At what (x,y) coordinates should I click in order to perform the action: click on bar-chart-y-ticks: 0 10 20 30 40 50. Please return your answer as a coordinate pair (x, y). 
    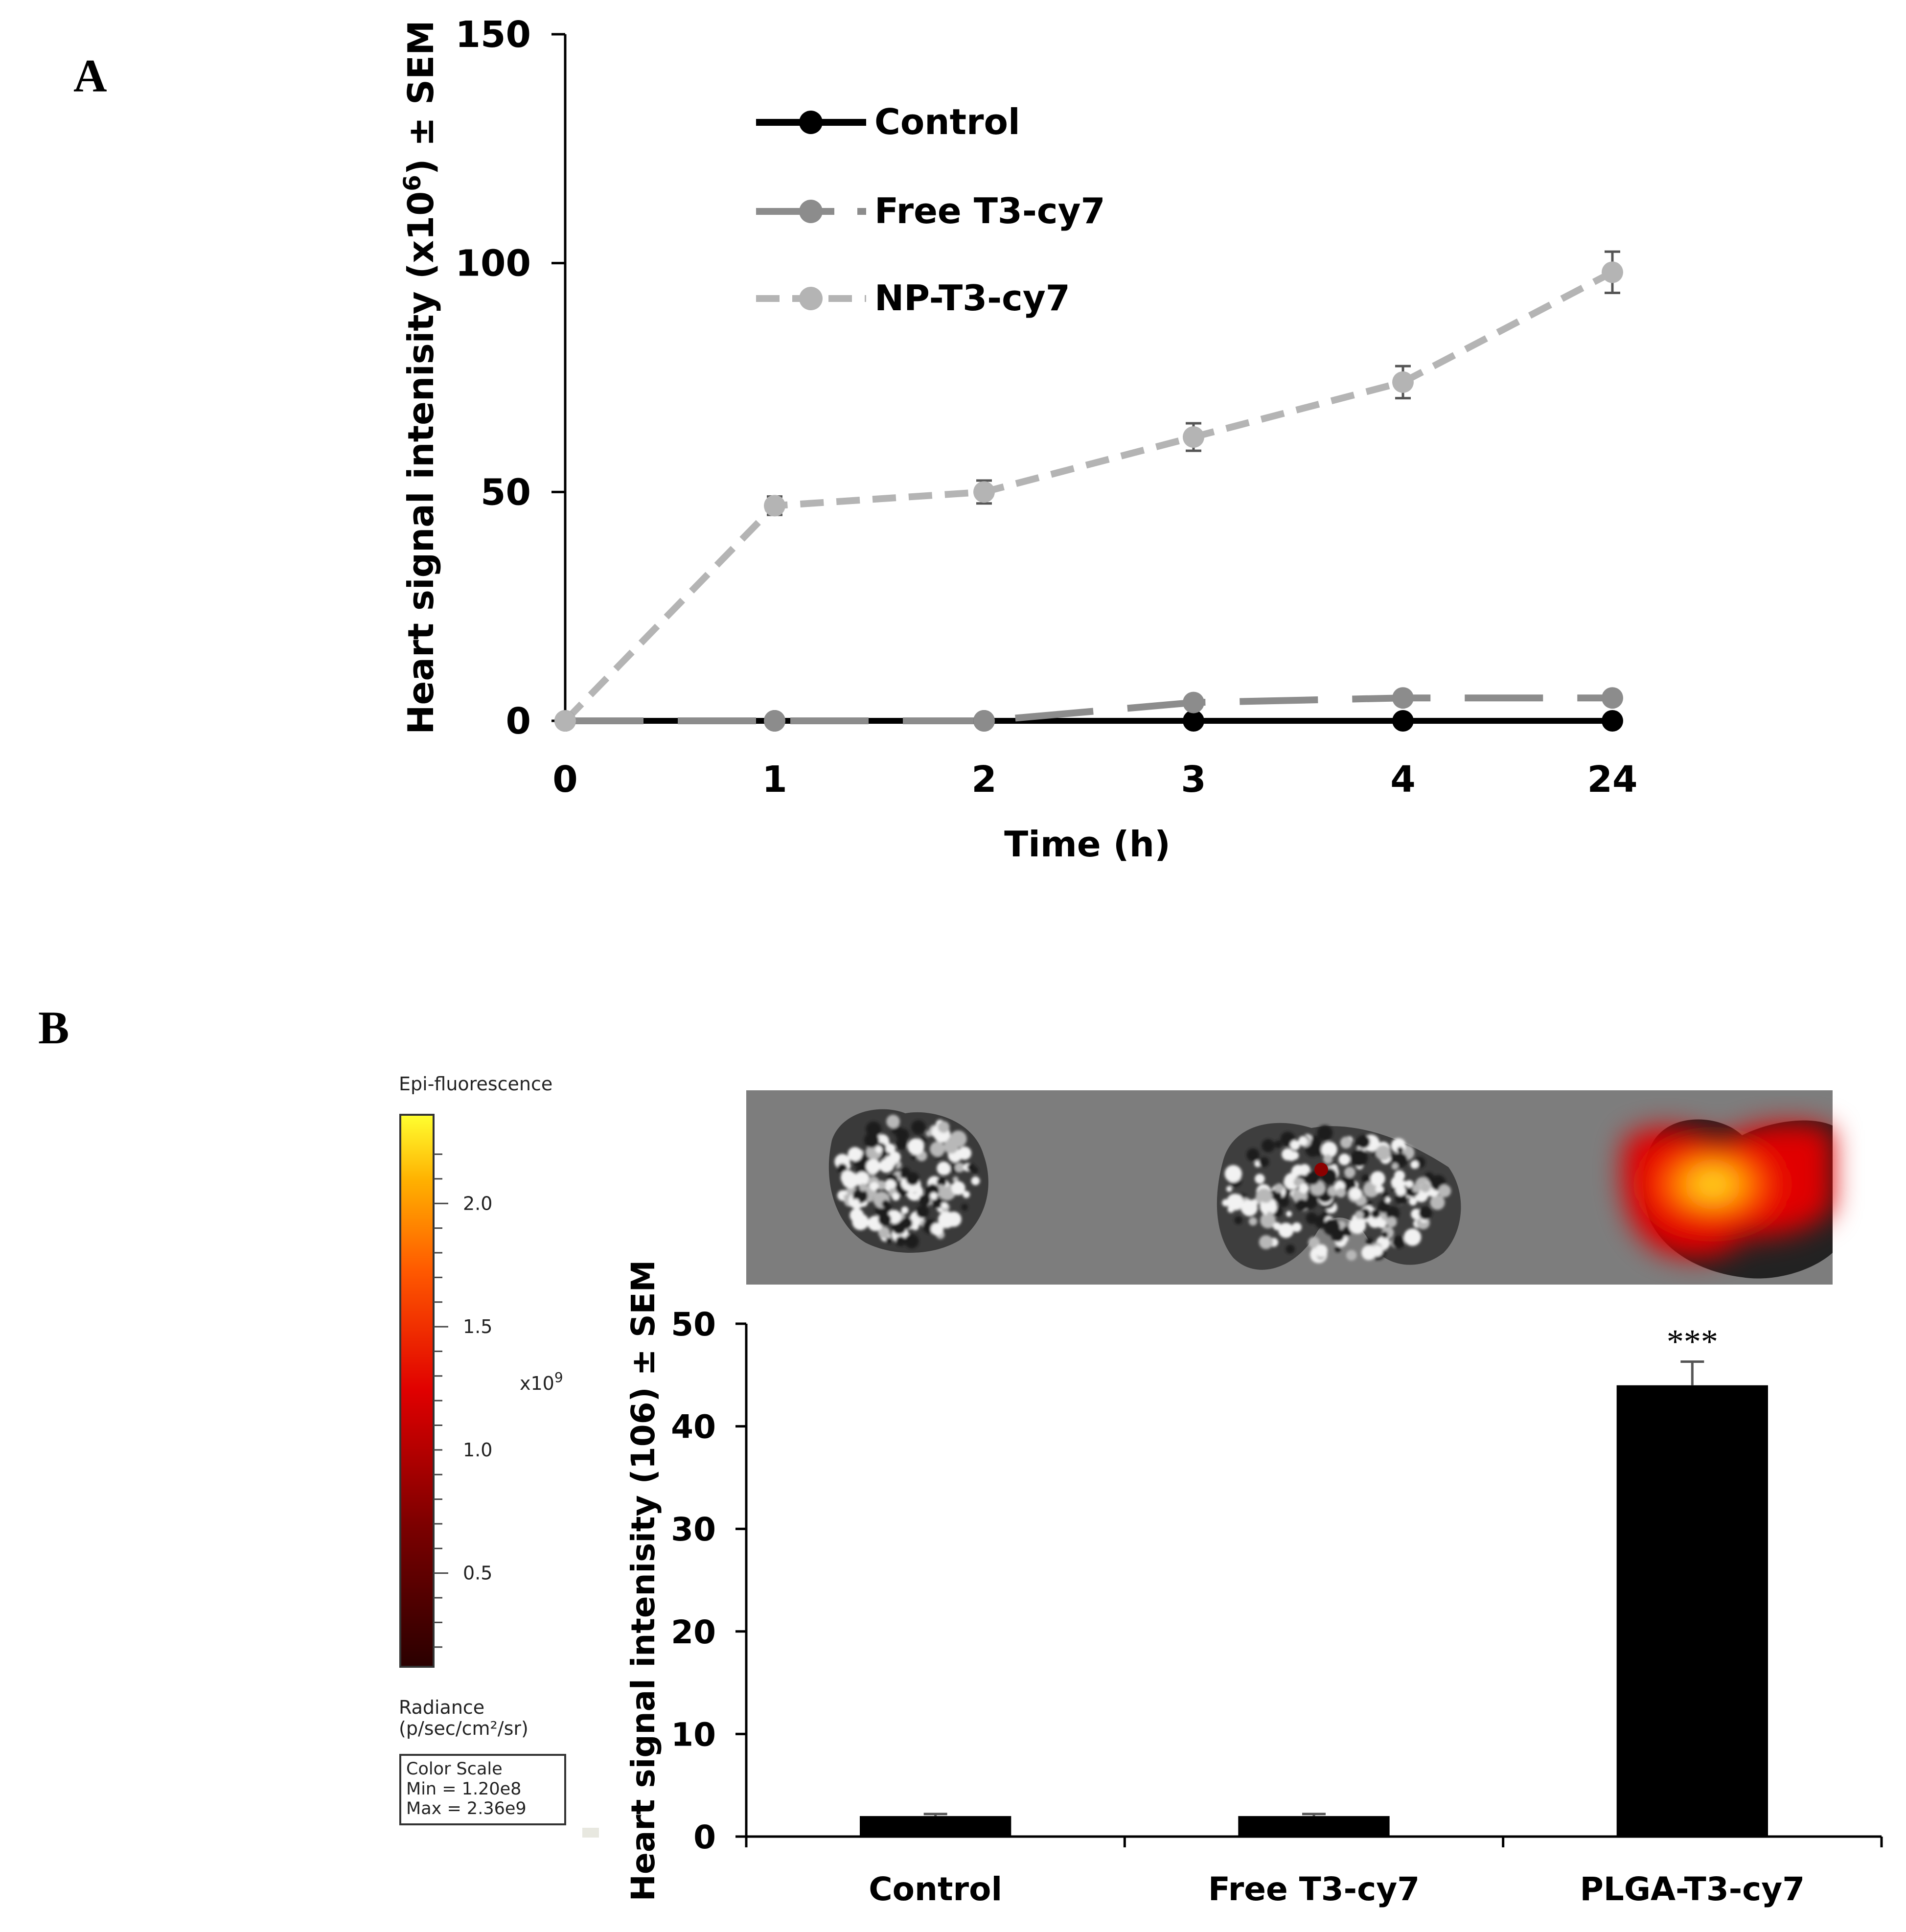
    Looking at the image, I should click on (708, 1581).